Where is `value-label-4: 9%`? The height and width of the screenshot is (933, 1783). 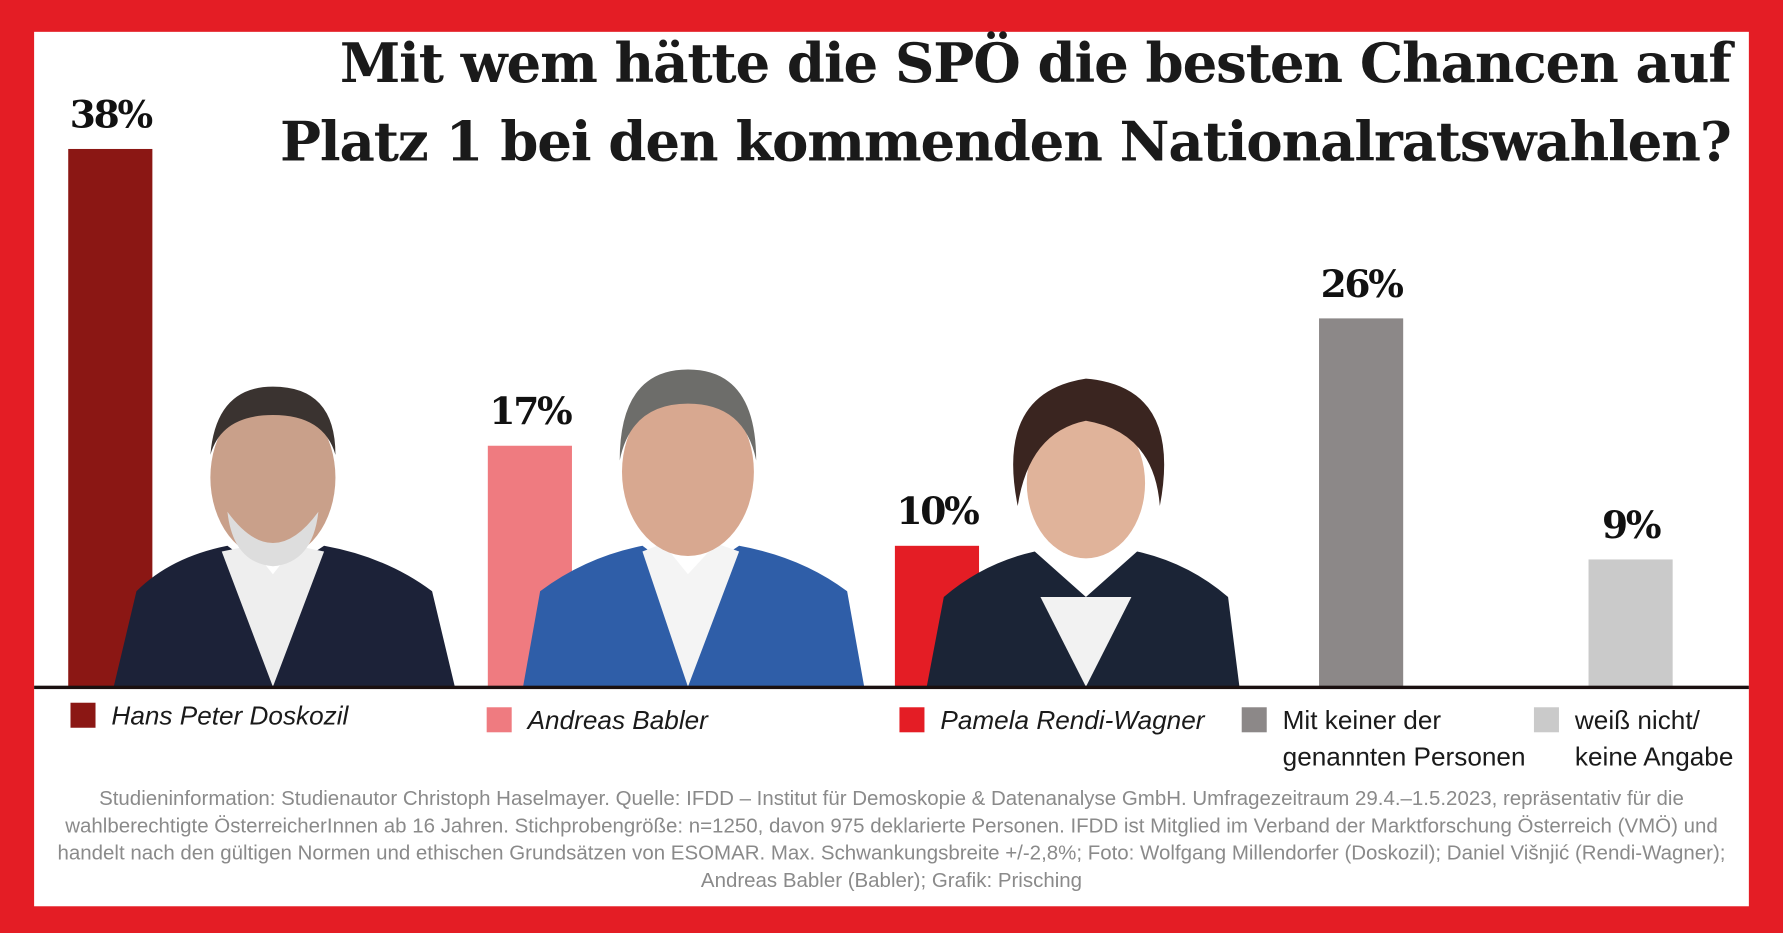
value-label-4: 9% is located at coordinates (1631, 524).